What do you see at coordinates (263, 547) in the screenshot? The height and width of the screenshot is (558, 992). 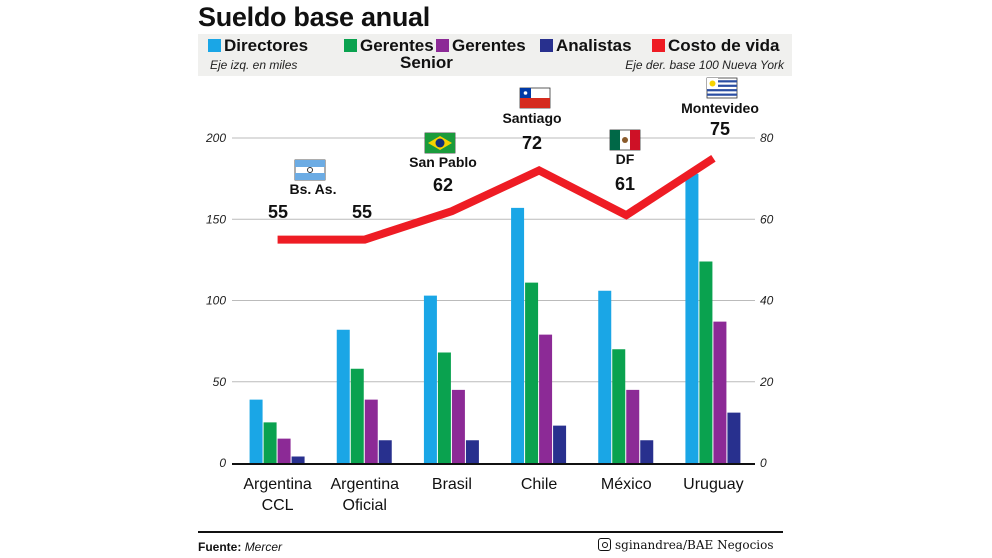 I see `source-value: Mercer` at bounding box center [263, 547].